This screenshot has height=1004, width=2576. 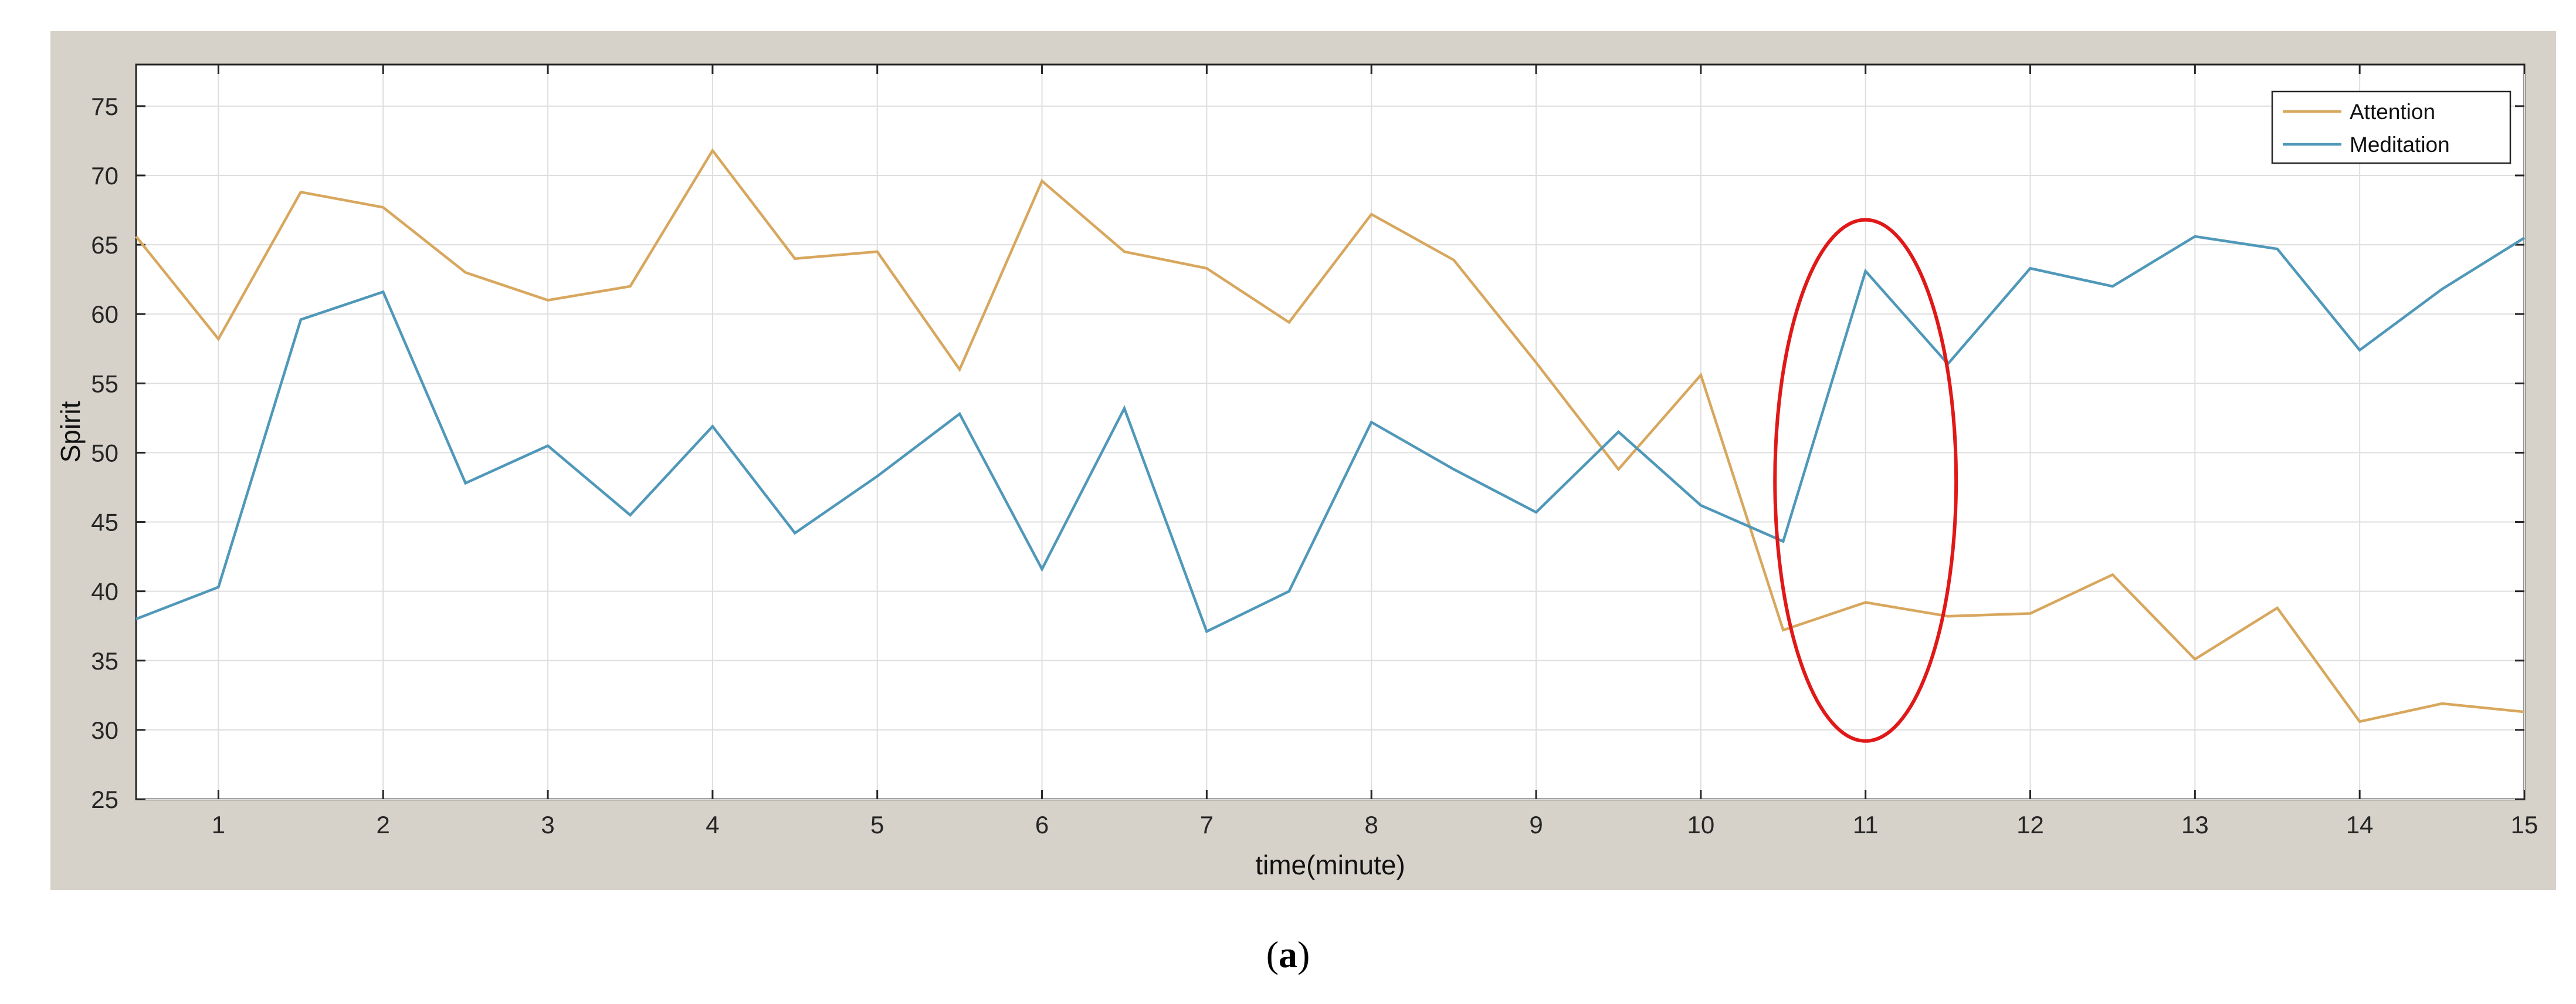 What do you see at coordinates (1536, 825) in the screenshot?
I see `x-tick-label: 9` at bounding box center [1536, 825].